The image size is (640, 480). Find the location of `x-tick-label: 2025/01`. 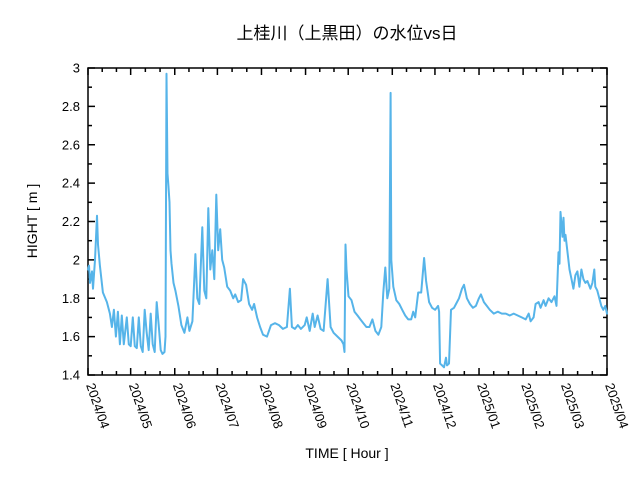

x-tick-label: 2025/01 is located at coordinates (488, 405).